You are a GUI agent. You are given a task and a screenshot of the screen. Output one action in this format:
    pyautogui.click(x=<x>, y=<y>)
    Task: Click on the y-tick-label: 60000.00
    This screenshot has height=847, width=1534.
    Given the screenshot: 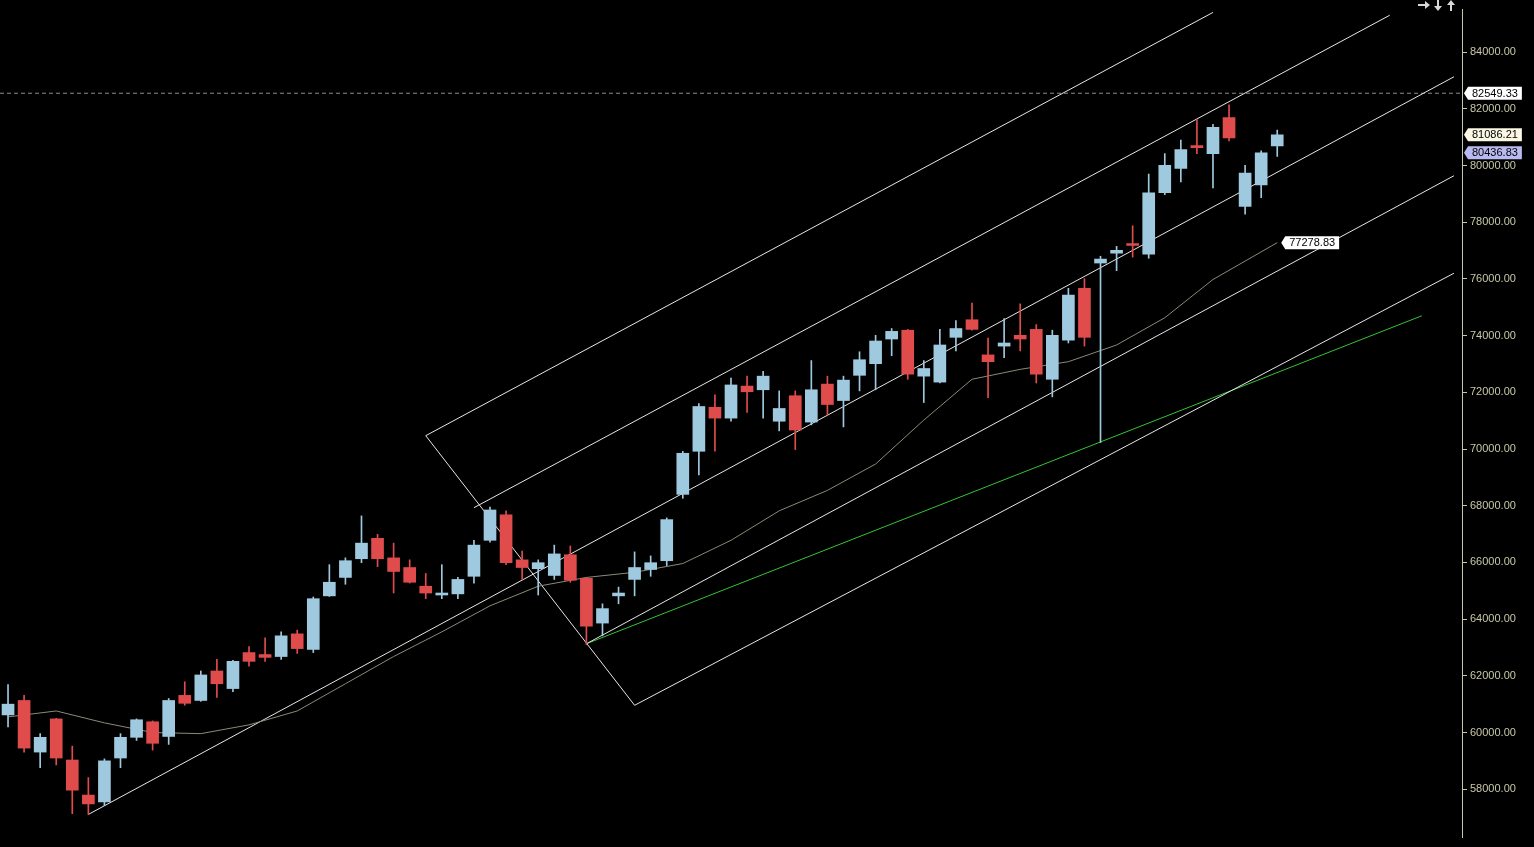 What is the action you would take?
    pyautogui.click(x=1493, y=731)
    